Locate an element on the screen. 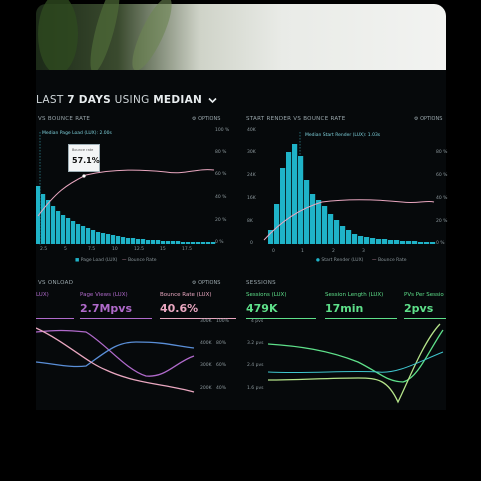  y-tick-left: 8K is located at coordinates (250, 221).